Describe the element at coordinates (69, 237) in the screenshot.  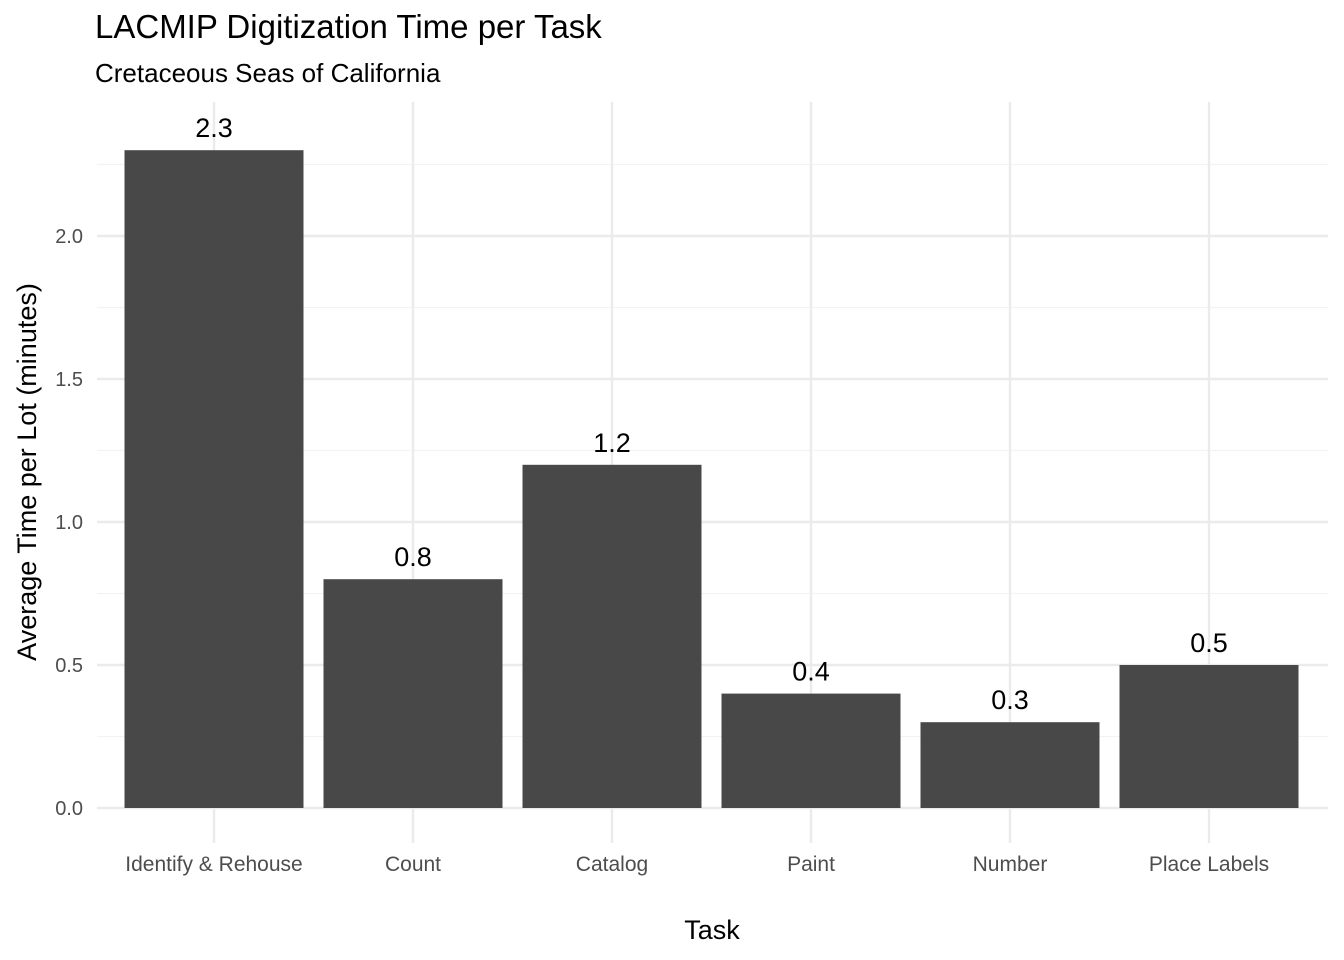
I see `y-tick-label: 2.0` at that location.